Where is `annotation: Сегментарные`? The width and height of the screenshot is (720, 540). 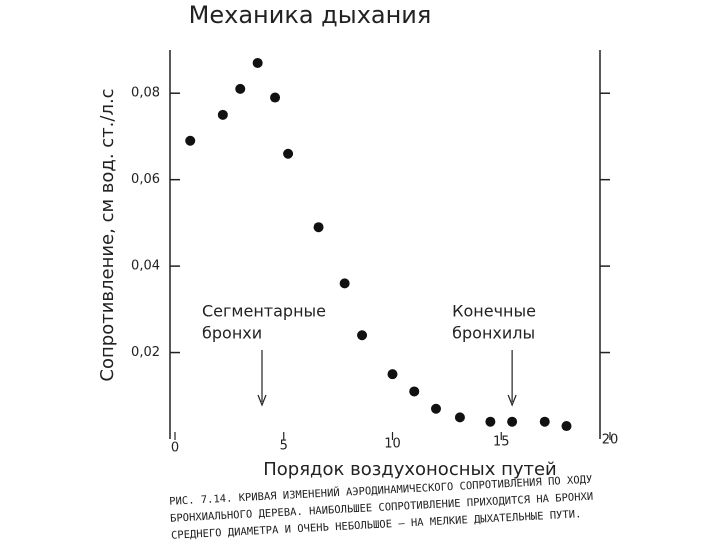 annotation: Сегментарные is located at coordinates (264, 311).